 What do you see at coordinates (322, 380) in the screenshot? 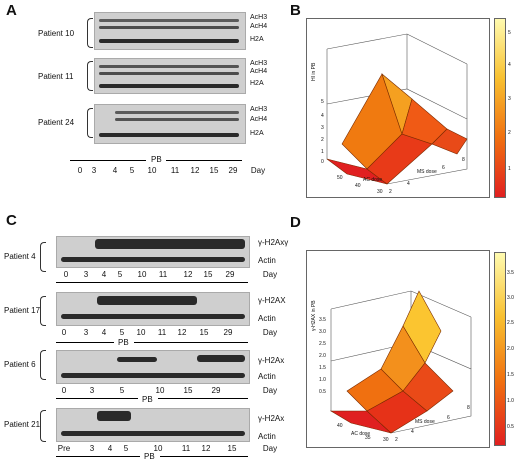
I see `z-tick: 1.0` at bounding box center [322, 380].